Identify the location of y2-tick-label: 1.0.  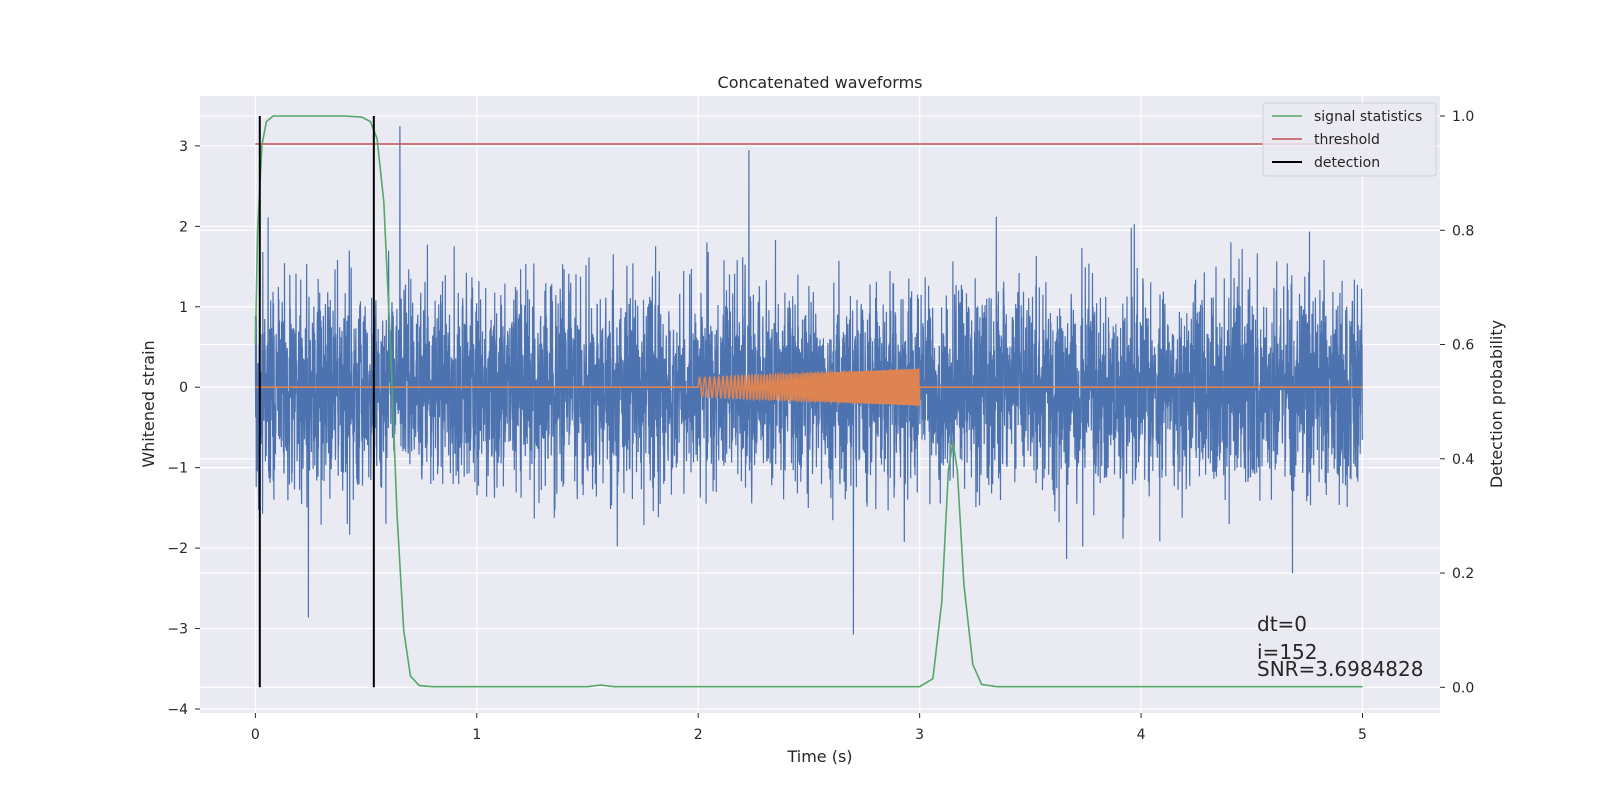
(1463, 117).